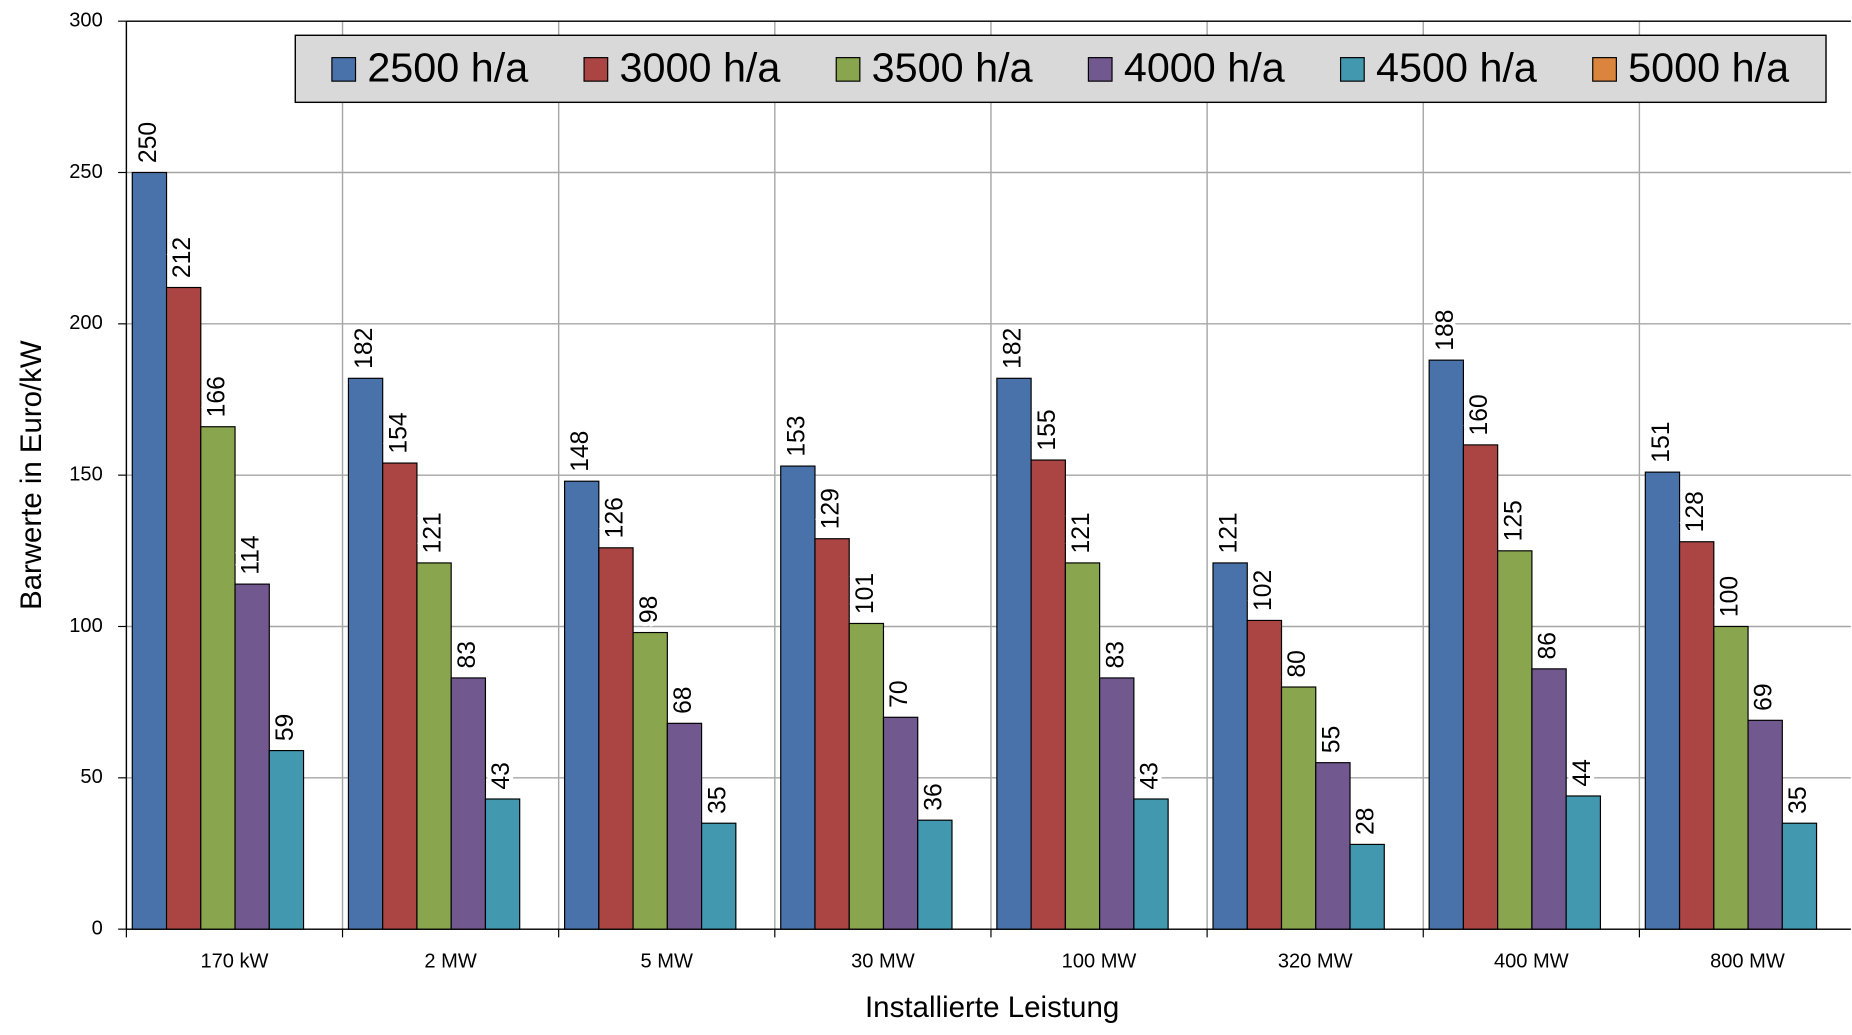  What do you see at coordinates (683, 699) in the screenshot?
I see `value-label: 68` at bounding box center [683, 699].